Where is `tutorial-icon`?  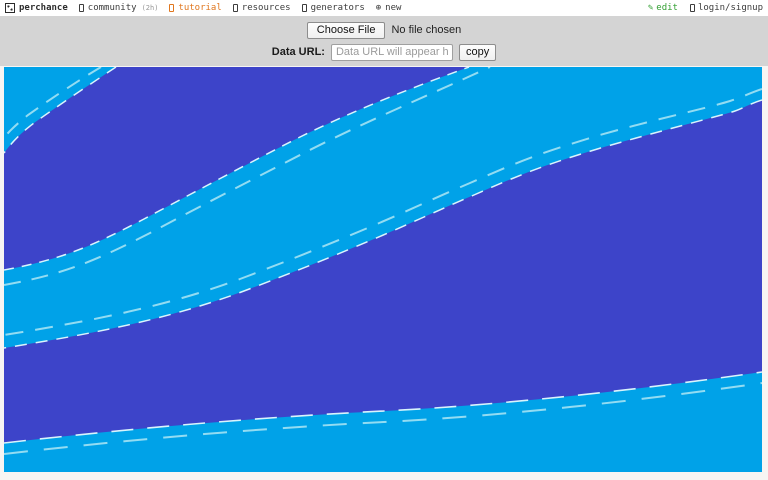
tutorial-icon is located at coordinates (172, 8).